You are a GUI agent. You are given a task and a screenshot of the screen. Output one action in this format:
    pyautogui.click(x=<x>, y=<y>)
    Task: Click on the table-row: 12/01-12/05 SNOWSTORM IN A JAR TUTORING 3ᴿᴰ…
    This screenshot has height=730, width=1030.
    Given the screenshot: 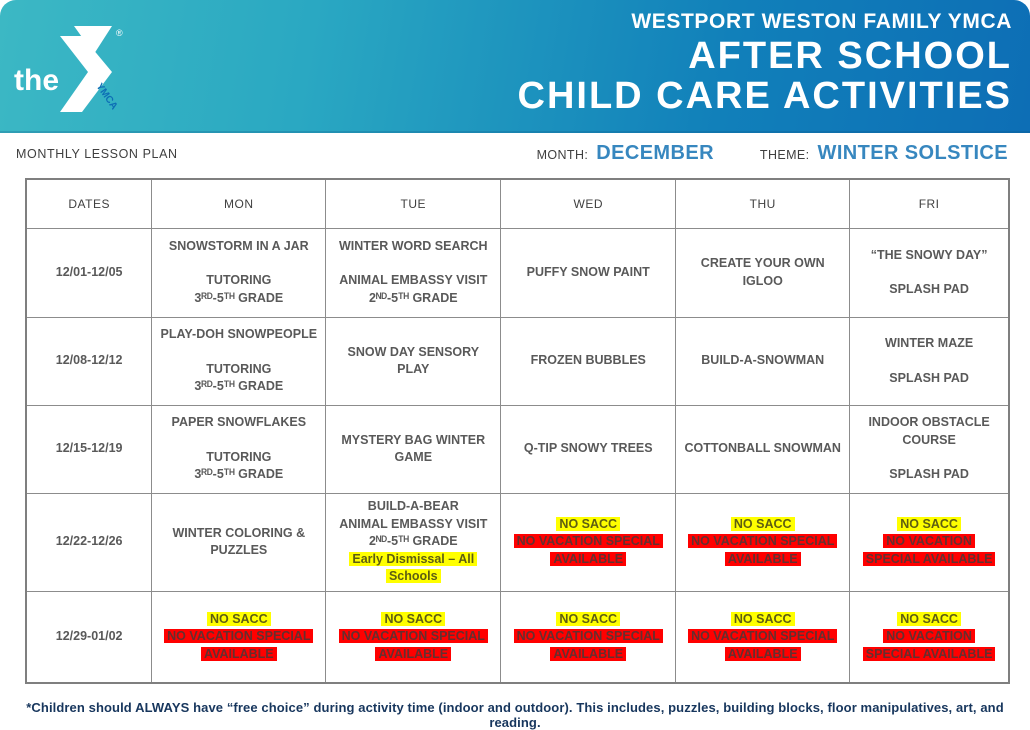 What is the action you would take?
    pyautogui.click(x=517, y=272)
    